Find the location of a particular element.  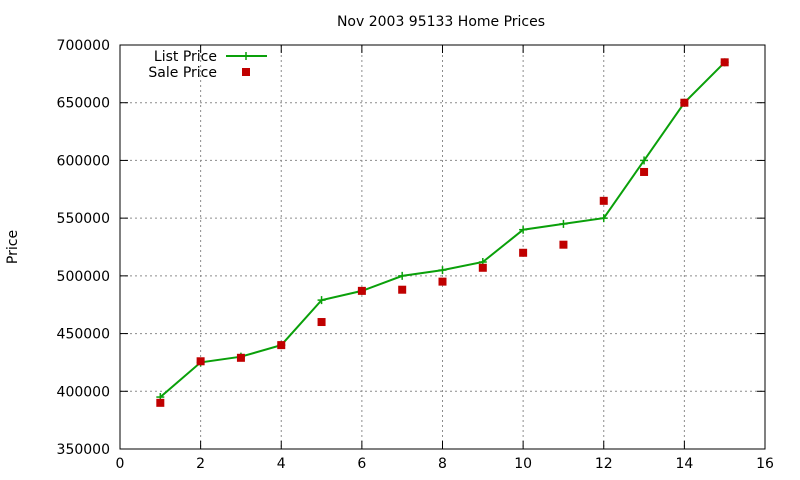

x-tick-label: 12 is located at coordinates (604, 464).